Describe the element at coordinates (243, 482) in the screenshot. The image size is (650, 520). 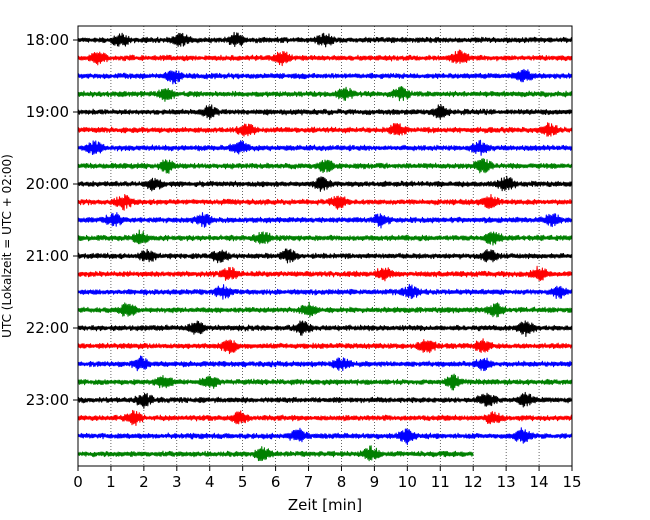
I see `x-tick-label: 5` at that location.